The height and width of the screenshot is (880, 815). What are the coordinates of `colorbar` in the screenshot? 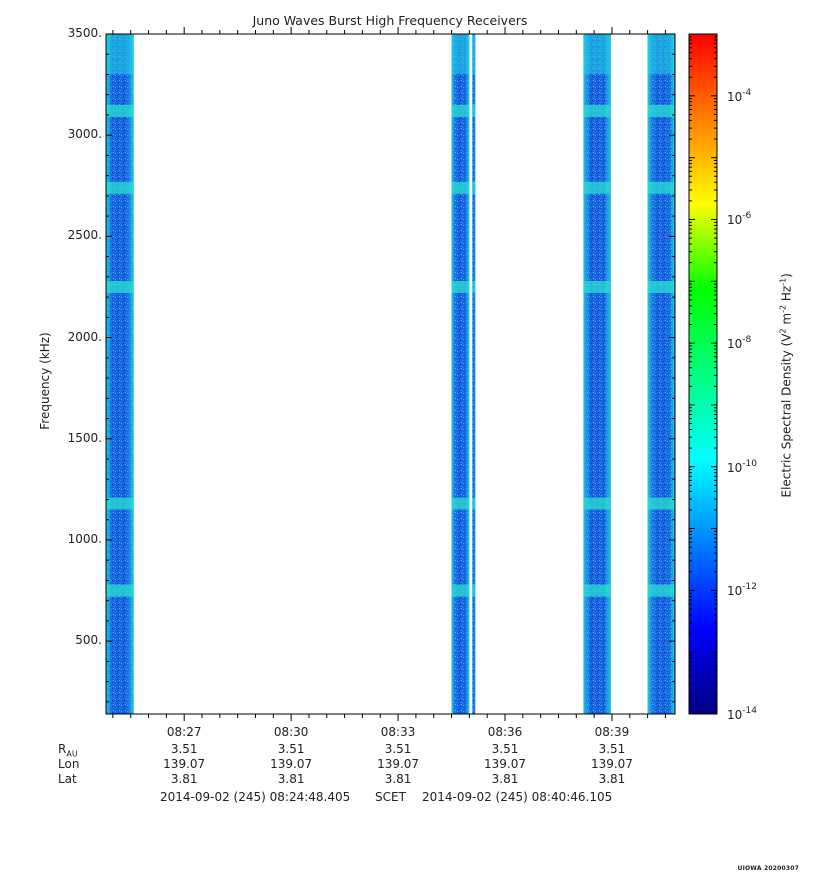 It's located at (703, 374).